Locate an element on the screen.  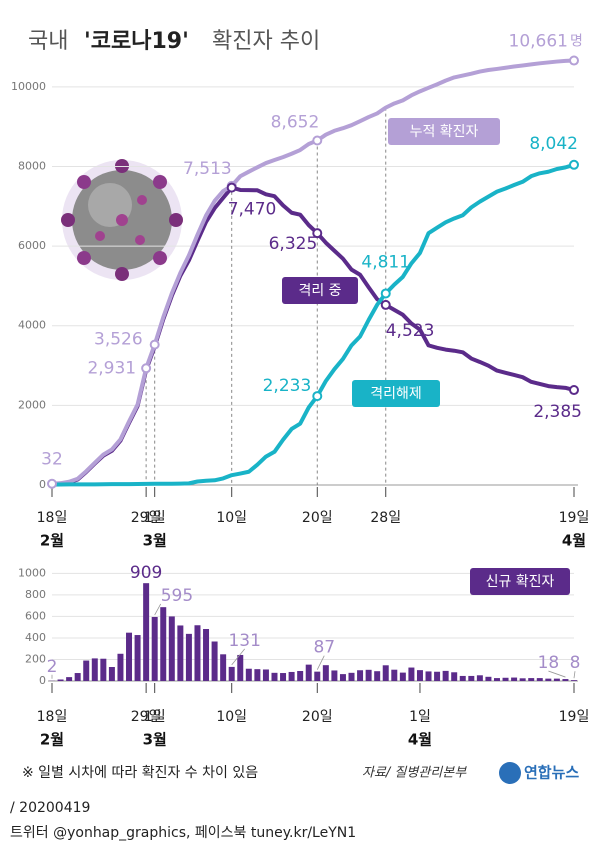
value-label: 131 is located at coordinates (244, 641).